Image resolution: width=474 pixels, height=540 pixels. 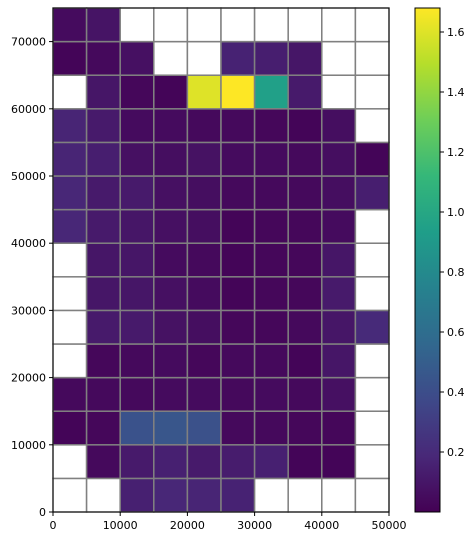 I want to click on x-tick-label: 30000, so click(x=254, y=525).